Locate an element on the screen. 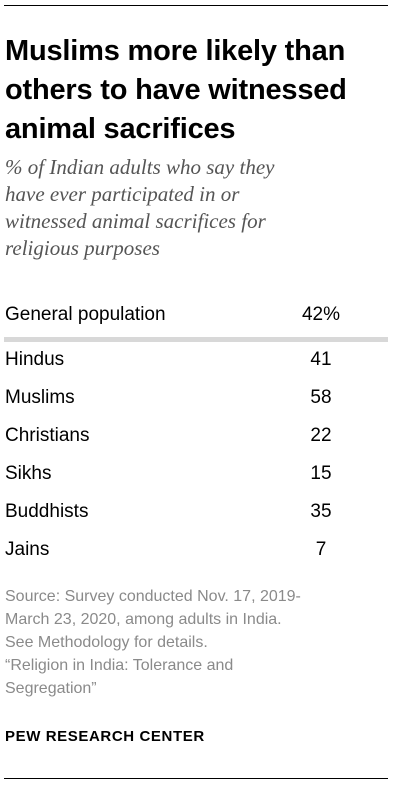 The height and width of the screenshot is (788, 400). title-line: Muslims more likely than is located at coordinates (175, 51).